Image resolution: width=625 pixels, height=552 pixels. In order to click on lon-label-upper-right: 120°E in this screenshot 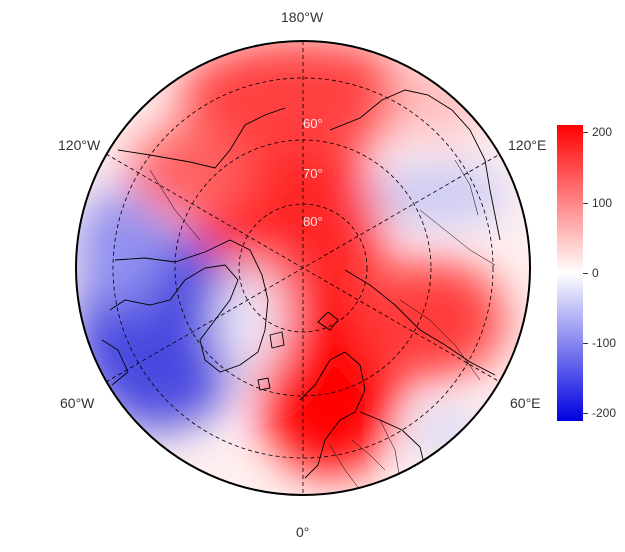, I will do `click(527, 145)`.